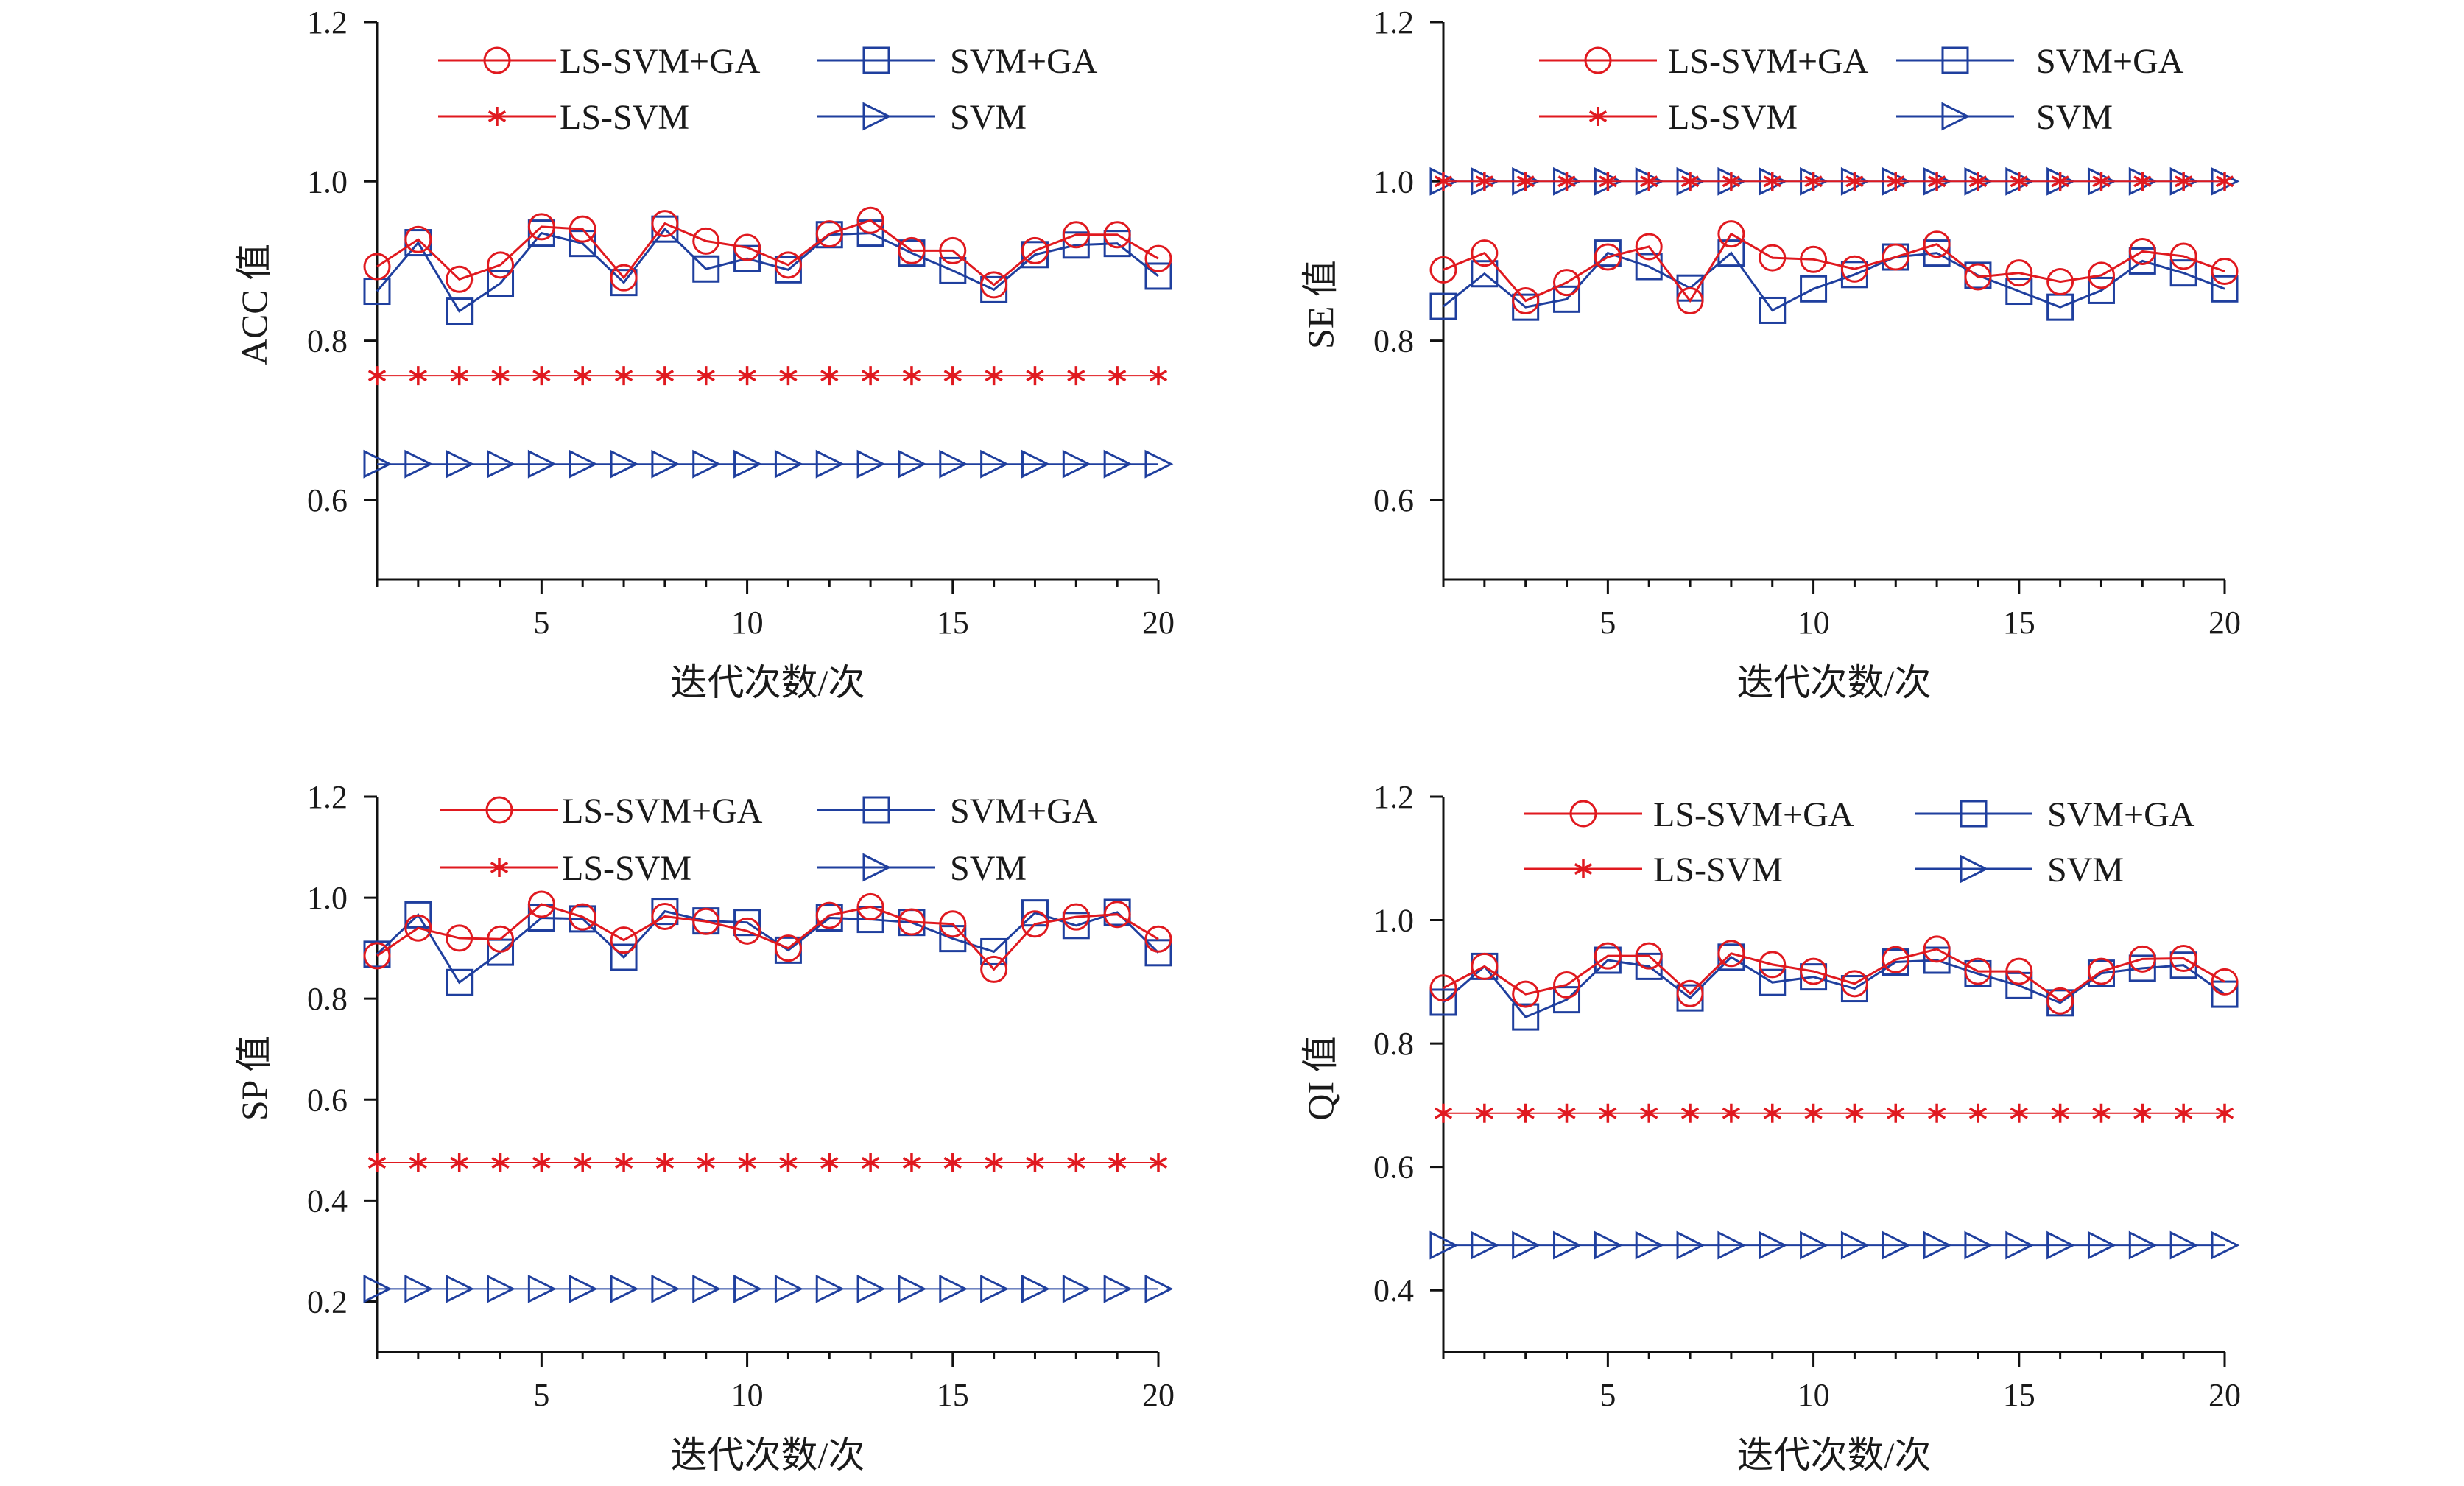 This screenshot has width=2464, height=1486. What do you see at coordinates (1393, 921) in the screenshot?
I see `y-tick-label: 1.0` at bounding box center [1393, 921].